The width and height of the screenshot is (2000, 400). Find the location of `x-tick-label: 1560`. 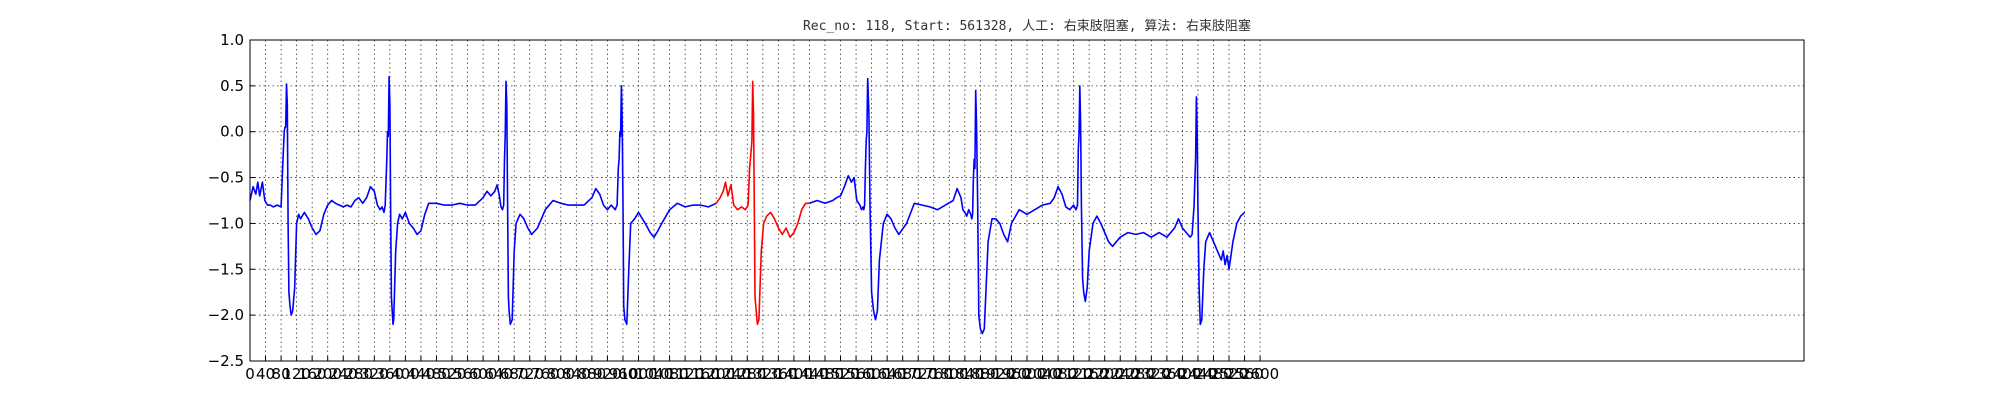

x-tick-label: 1560 is located at coordinates (856, 374).